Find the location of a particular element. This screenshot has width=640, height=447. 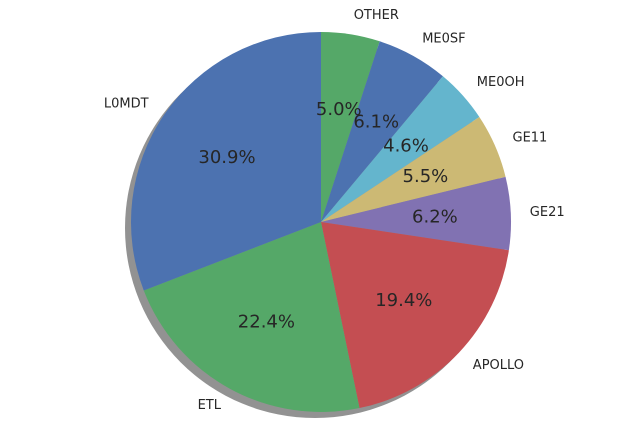

pie-slice-ge21 is located at coordinates (416, 213).